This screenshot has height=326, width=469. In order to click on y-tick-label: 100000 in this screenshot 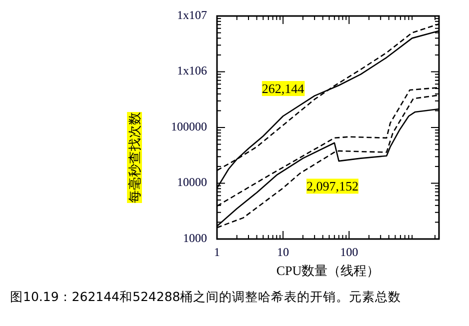, I will do `click(189, 126)`.